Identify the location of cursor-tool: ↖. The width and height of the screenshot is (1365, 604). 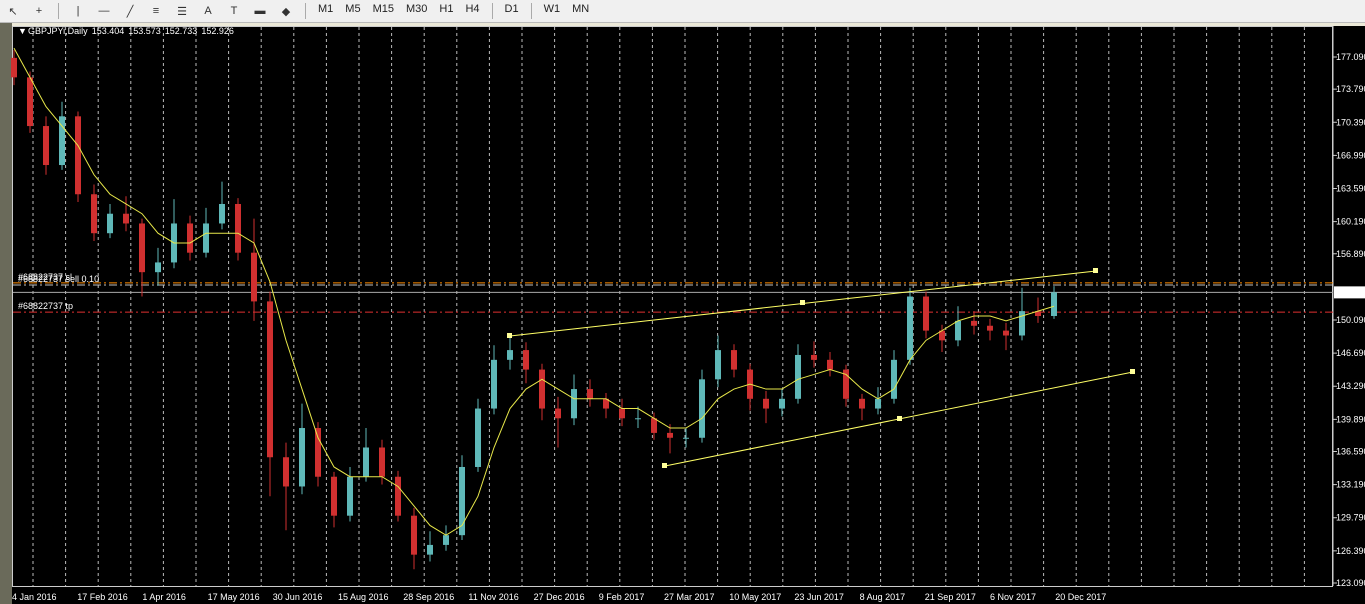
(13, 11).